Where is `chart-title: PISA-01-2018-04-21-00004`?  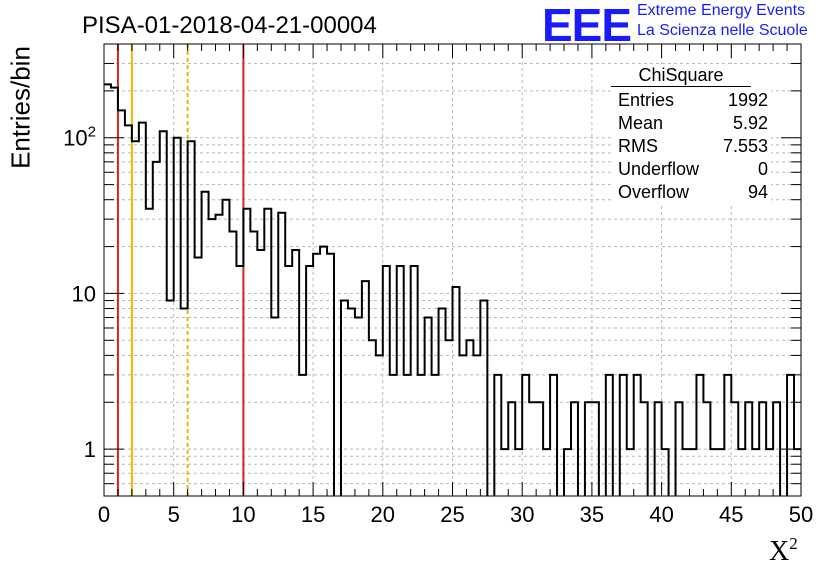 chart-title: PISA-01-2018-04-21-00004 is located at coordinates (229, 25).